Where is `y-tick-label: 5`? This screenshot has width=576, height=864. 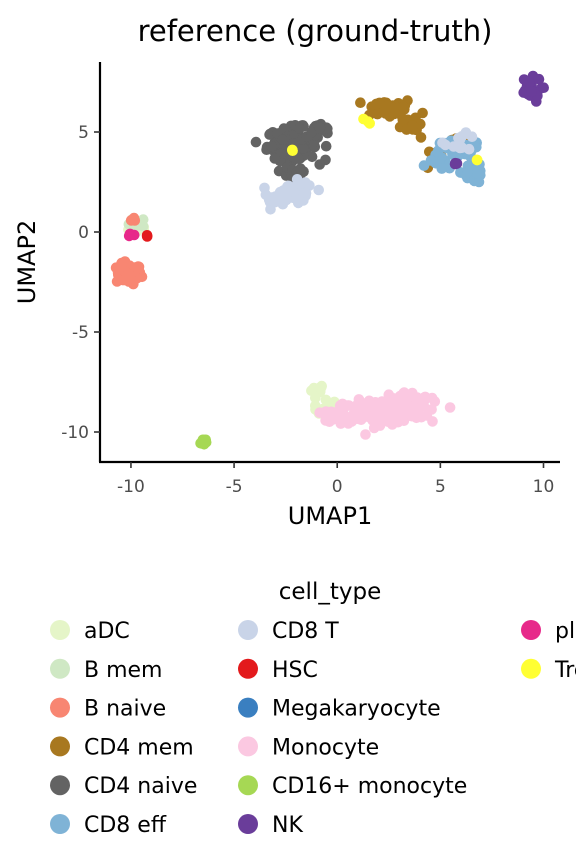 y-tick-label: 5 is located at coordinates (83, 133).